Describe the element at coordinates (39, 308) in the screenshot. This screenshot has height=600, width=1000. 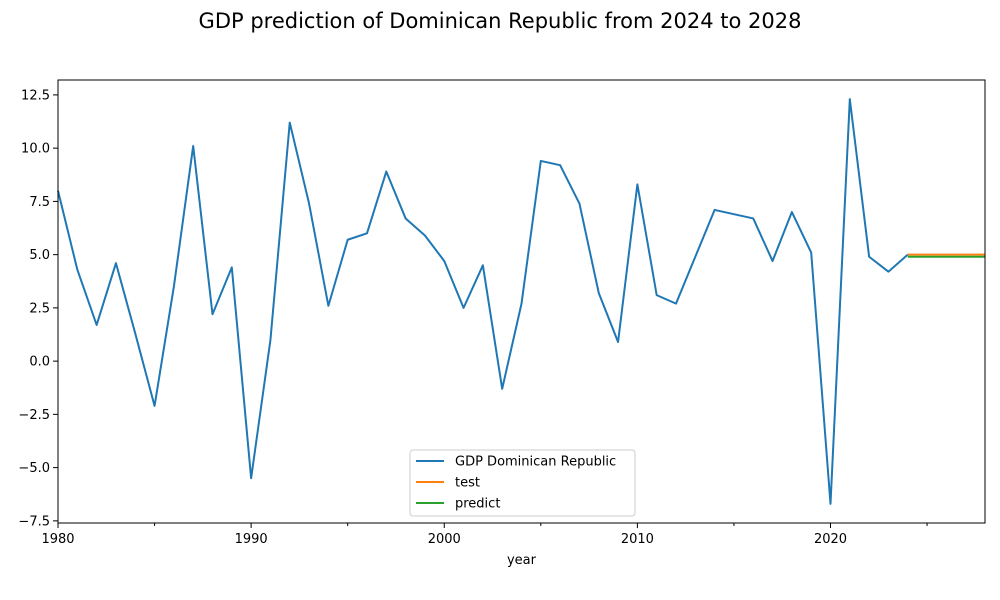
I see `y-tick-label: 2.5` at that location.